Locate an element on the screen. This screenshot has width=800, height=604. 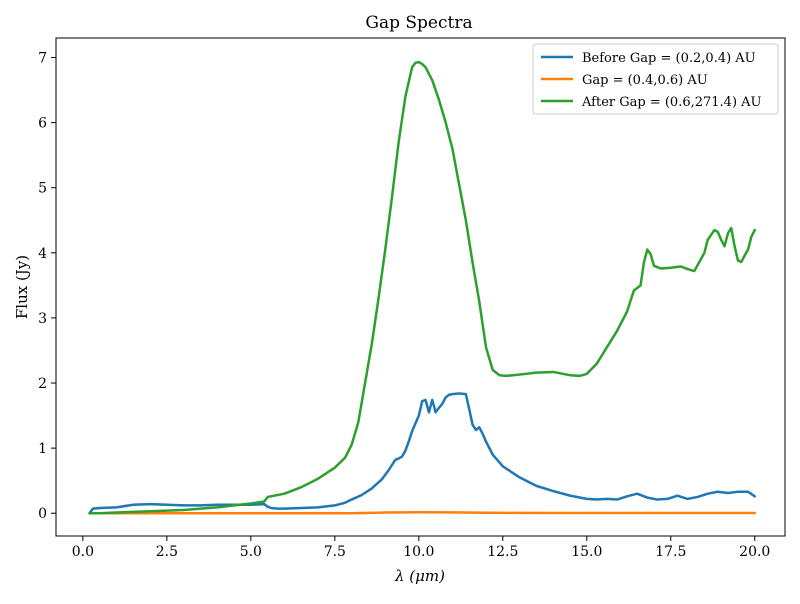
y-tick-label: 0 is located at coordinates (42, 514).